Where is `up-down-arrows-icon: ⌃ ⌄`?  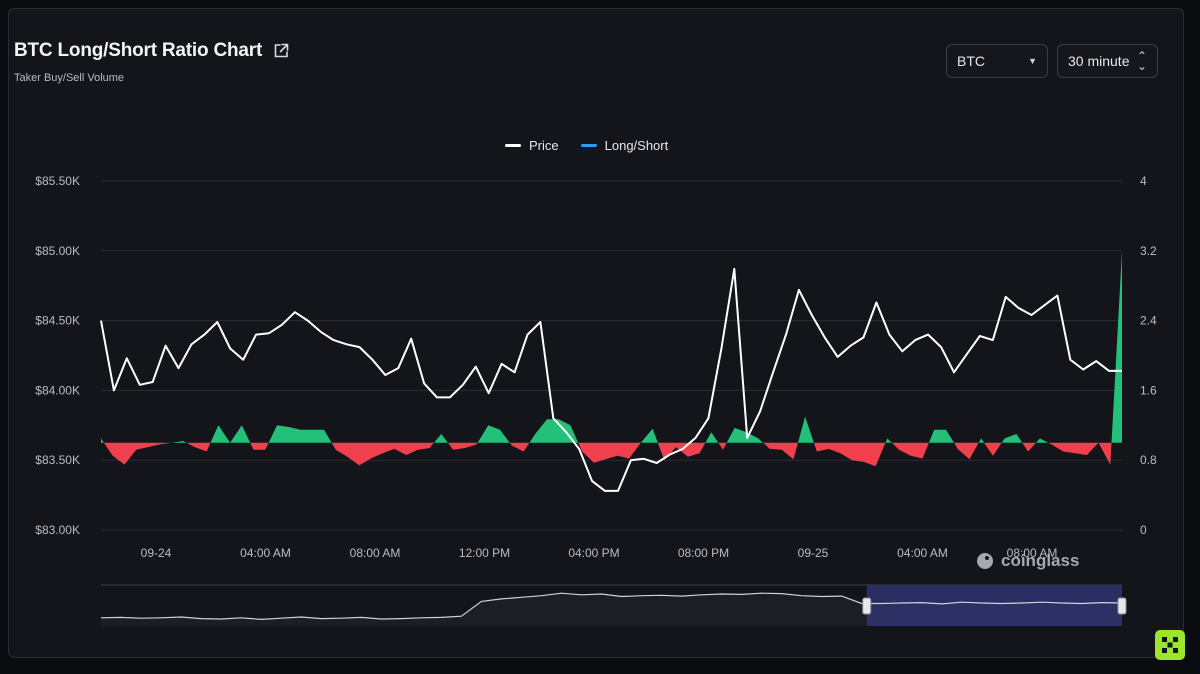
up-down-arrows-icon: ⌃ ⌄ is located at coordinates (1141, 61).